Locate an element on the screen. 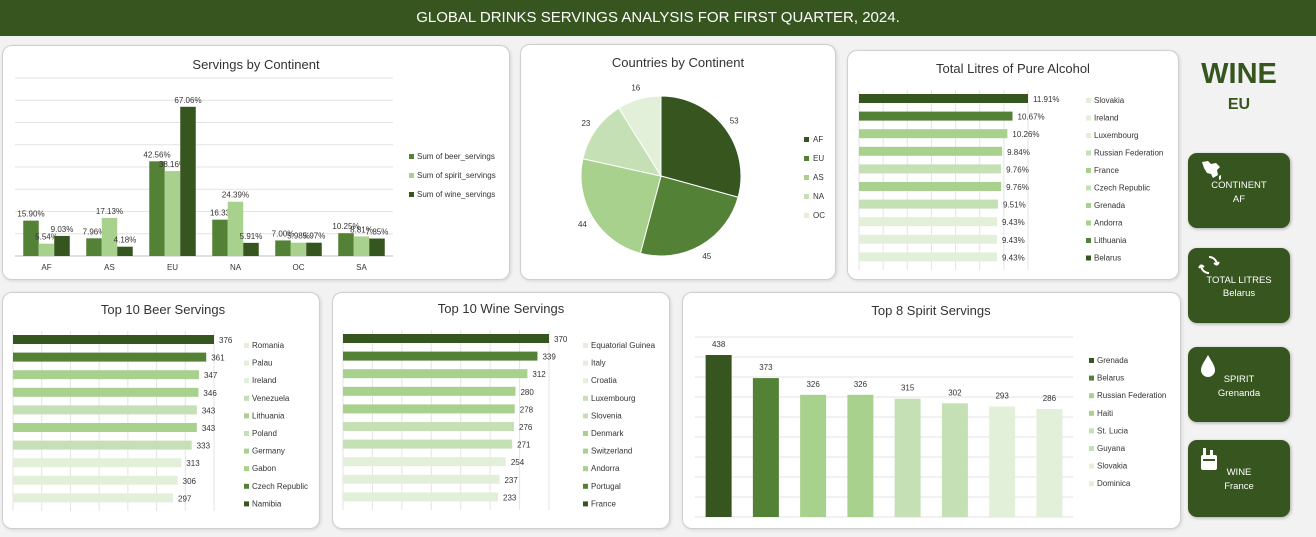 This screenshot has height=537, width=1316. kpi-card-wine: WINE France is located at coordinates (1239, 478).